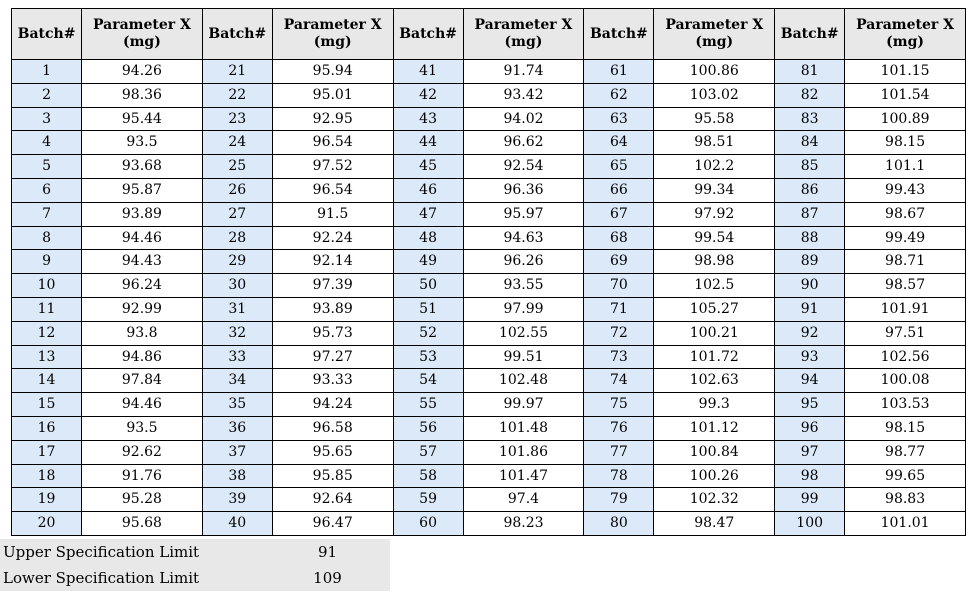 The height and width of the screenshot is (596, 966). Describe the element at coordinates (237, 71) in the screenshot. I see `batch-number-cell: 21` at that location.